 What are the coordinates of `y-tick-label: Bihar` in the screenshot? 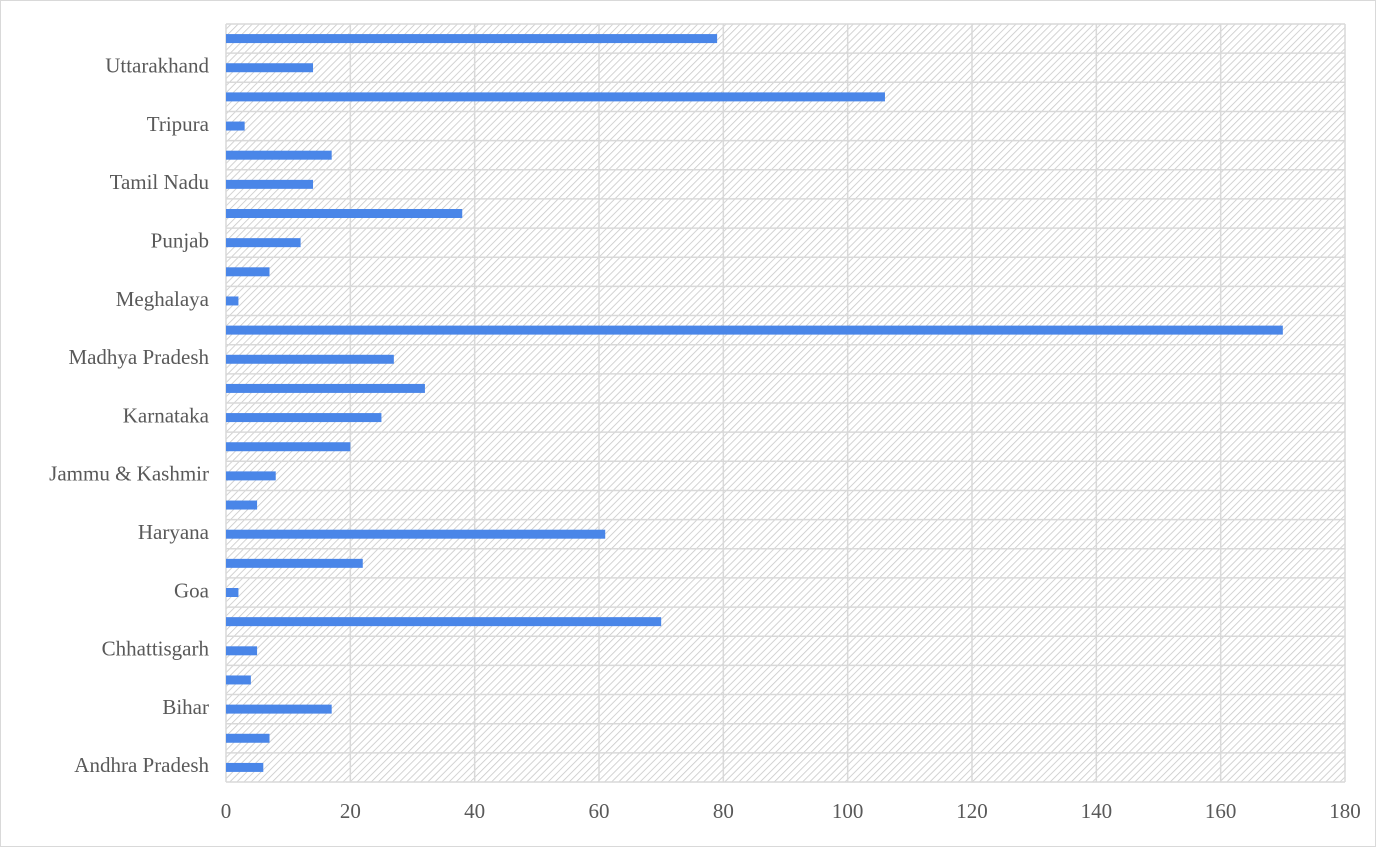 It's located at (185, 707).